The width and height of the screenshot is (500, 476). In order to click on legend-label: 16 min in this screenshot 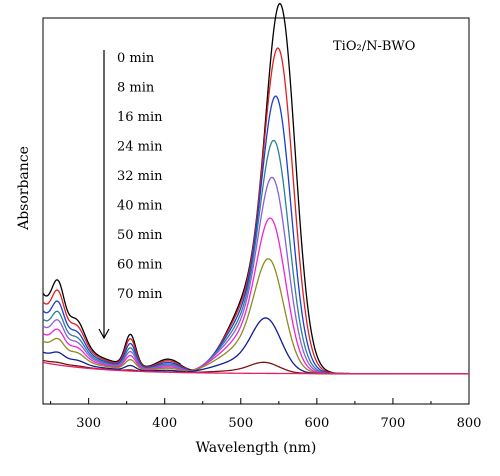, I will do `click(140, 117)`.